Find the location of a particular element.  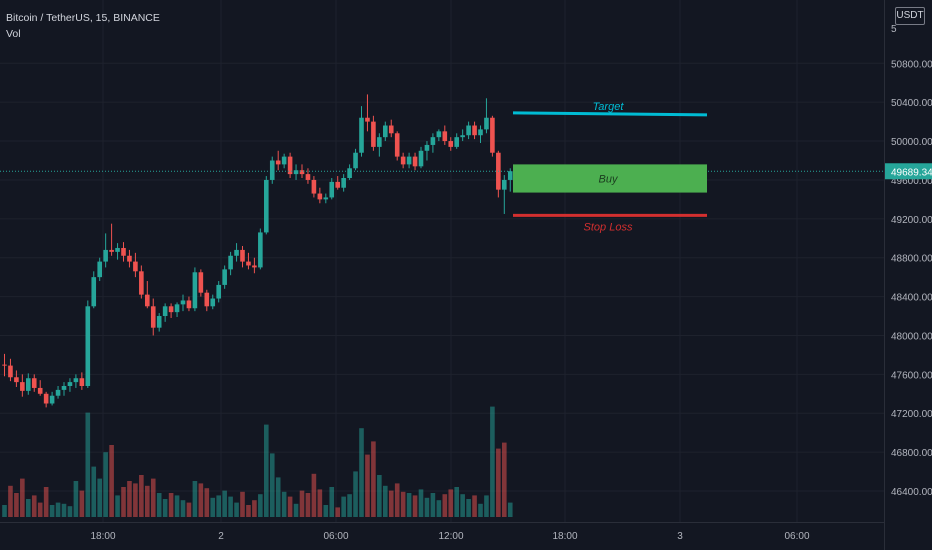

price-tick-label: 48000.00 is located at coordinates (911, 336).